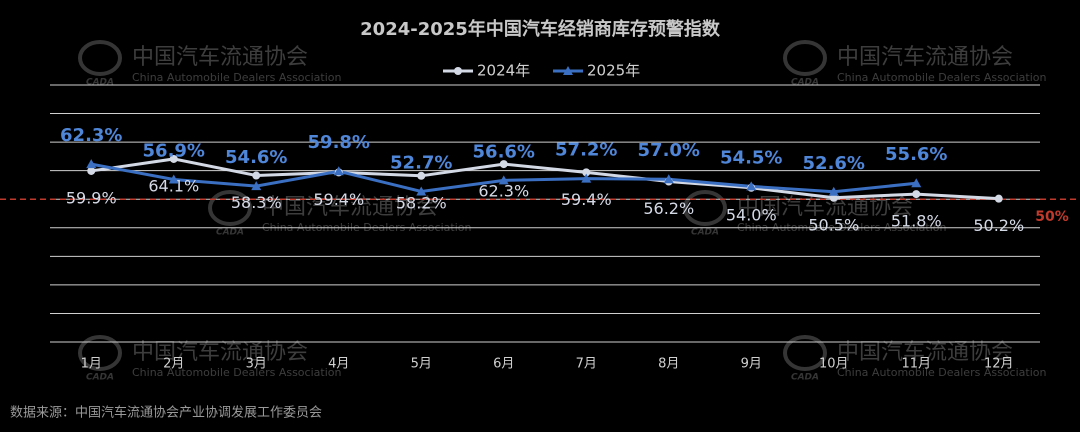  What do you see at coordinates (833, 224) in the screenshot?
I see `data-label: 50.5%` at bounding box center [833, 224].